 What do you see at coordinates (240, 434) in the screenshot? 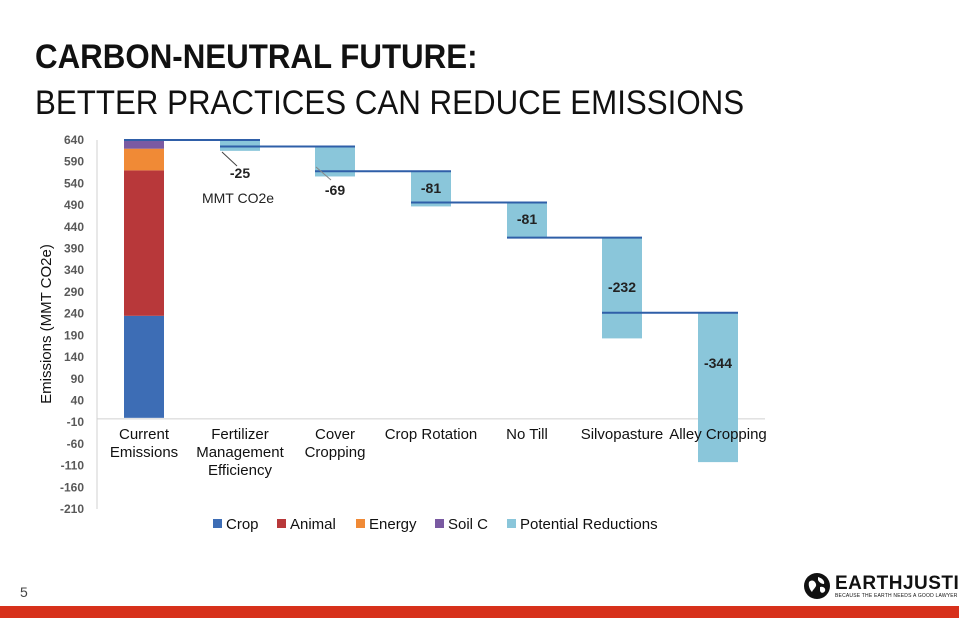
I see `x-category-label: Fertilizer` at bounding box center [240, 434].